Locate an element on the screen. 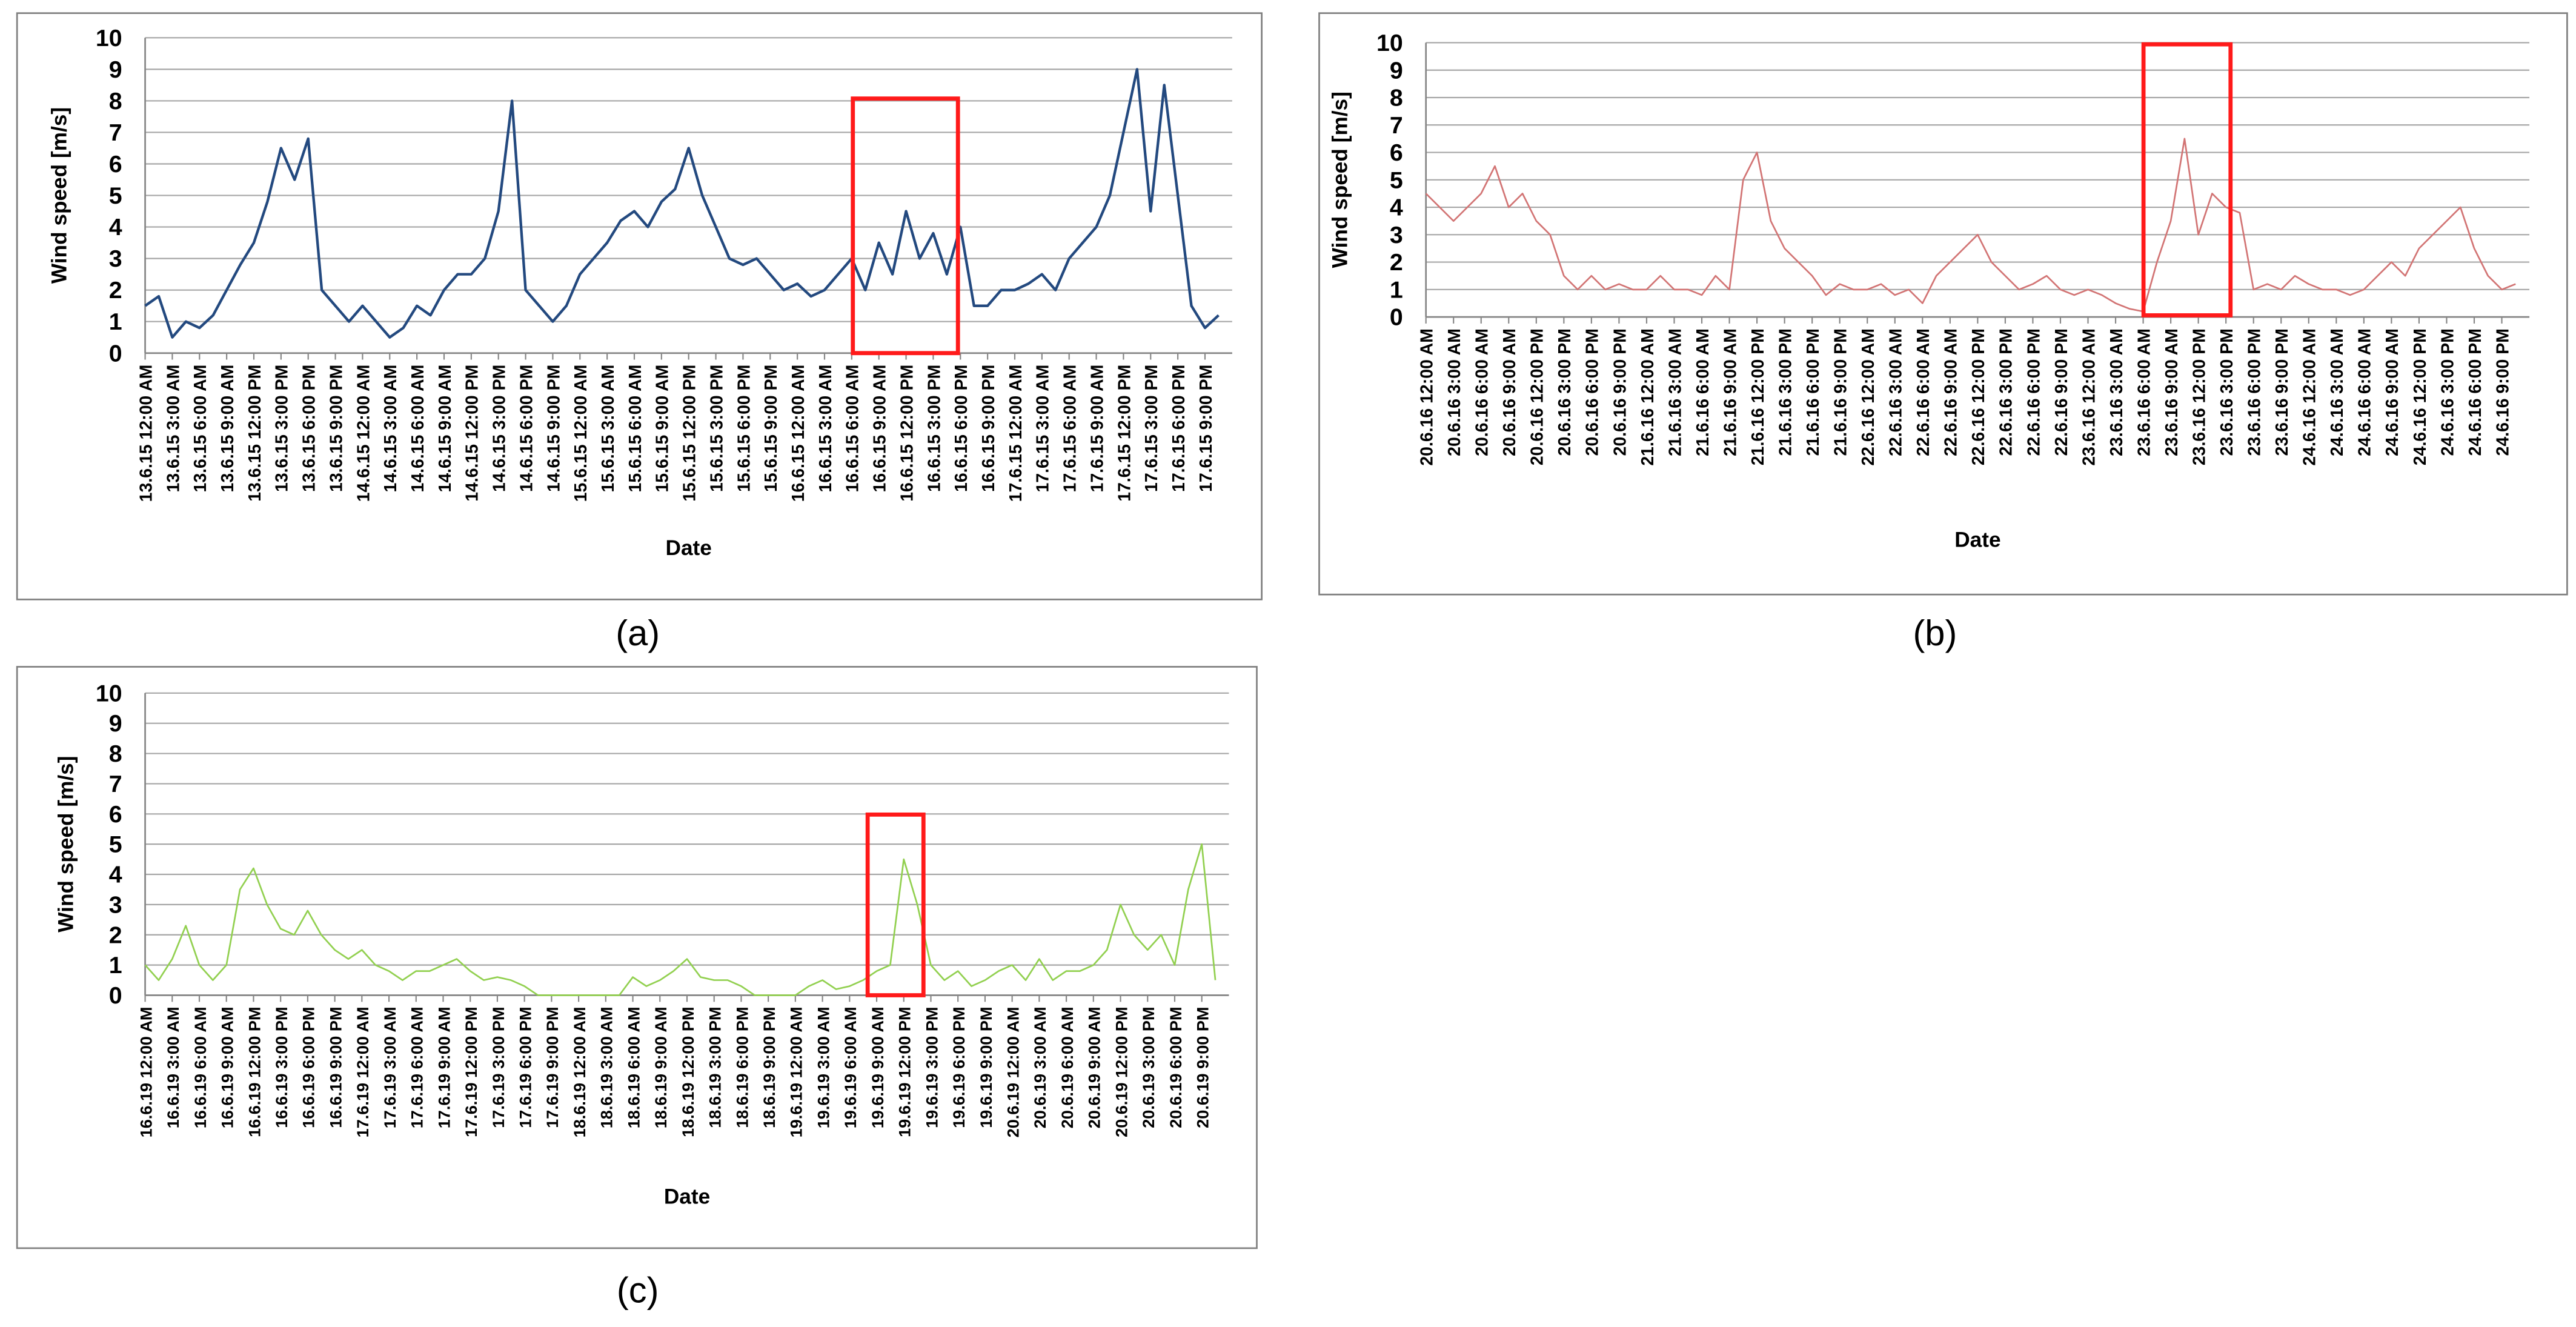  x-tick-label: 15.6.15 9:00 AM is located at coordinates (662, 429).